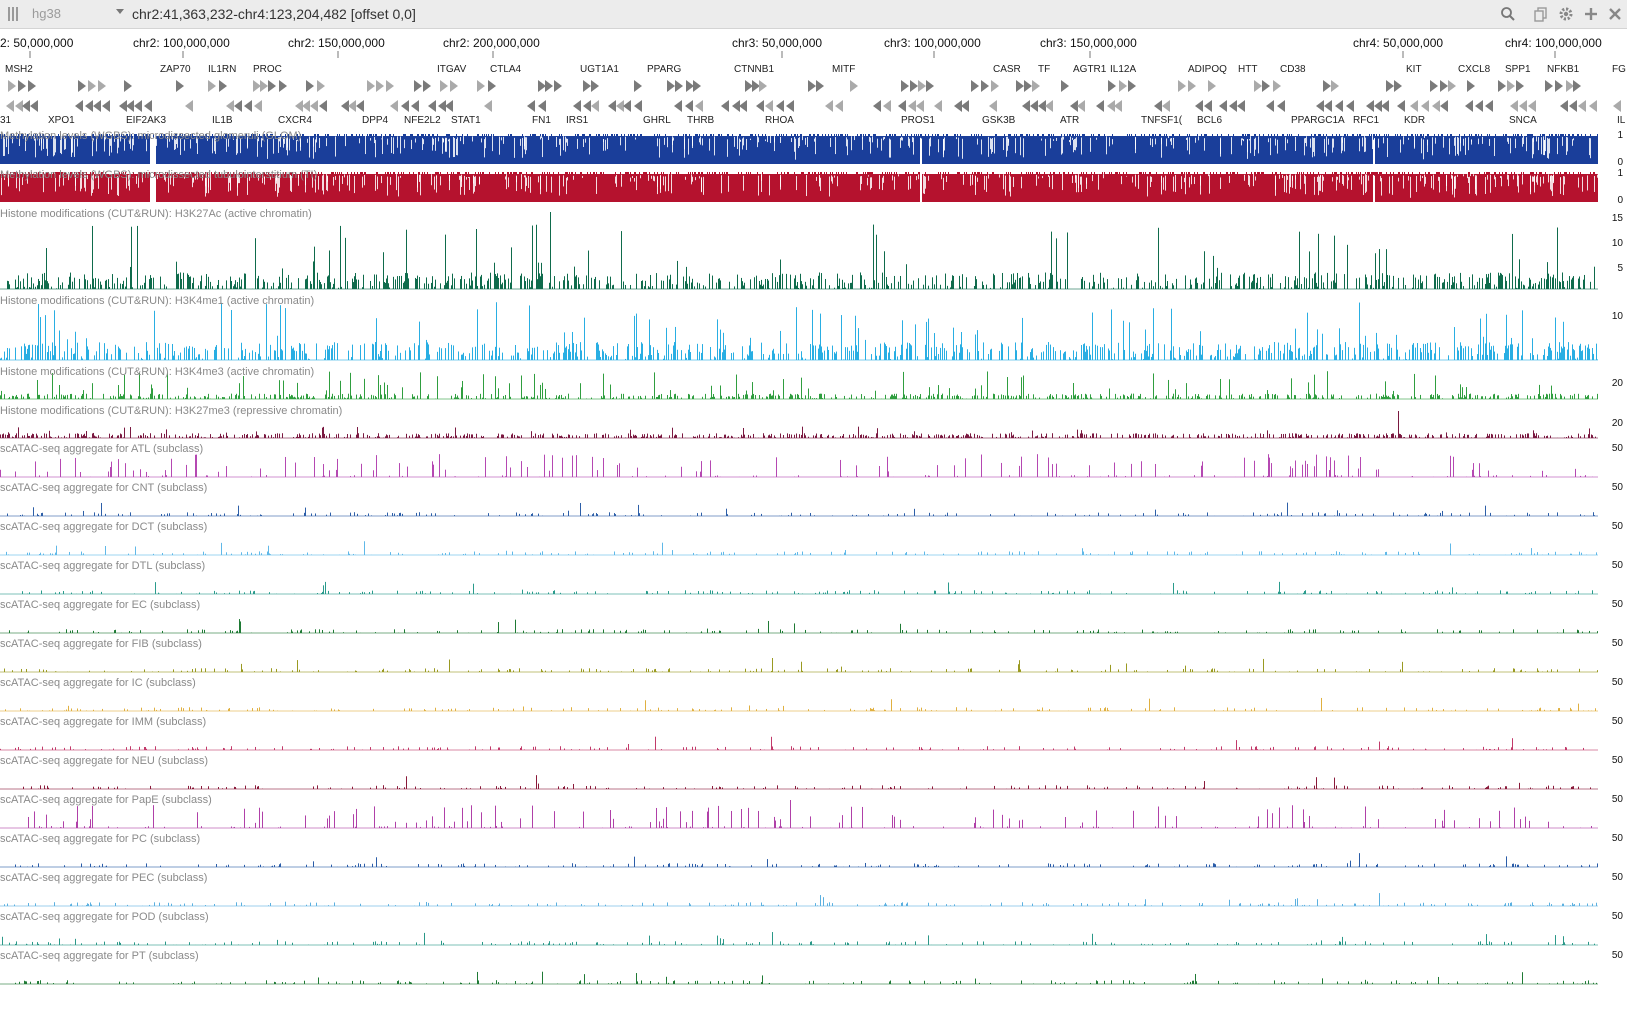 This screenshot has height=1016, width=1627. I want to click on gene-label: NFKB1, so click(1563, 69).